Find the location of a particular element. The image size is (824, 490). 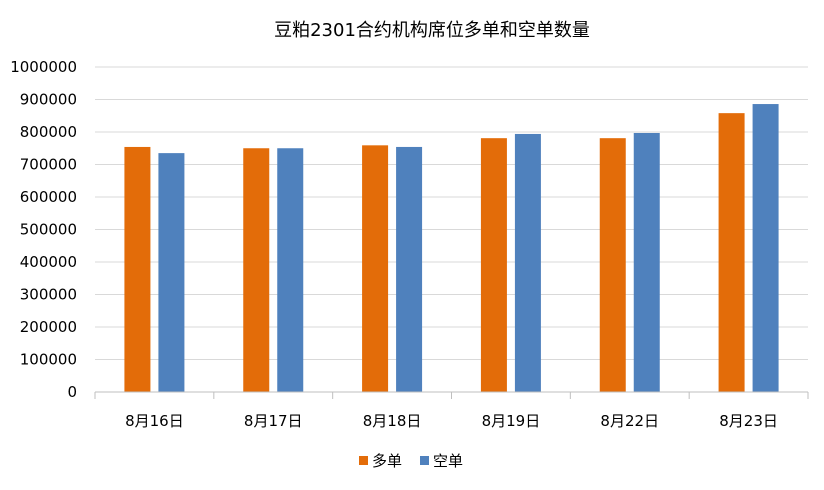

legend: 多单 空单 is located at coordinates (411, 461).